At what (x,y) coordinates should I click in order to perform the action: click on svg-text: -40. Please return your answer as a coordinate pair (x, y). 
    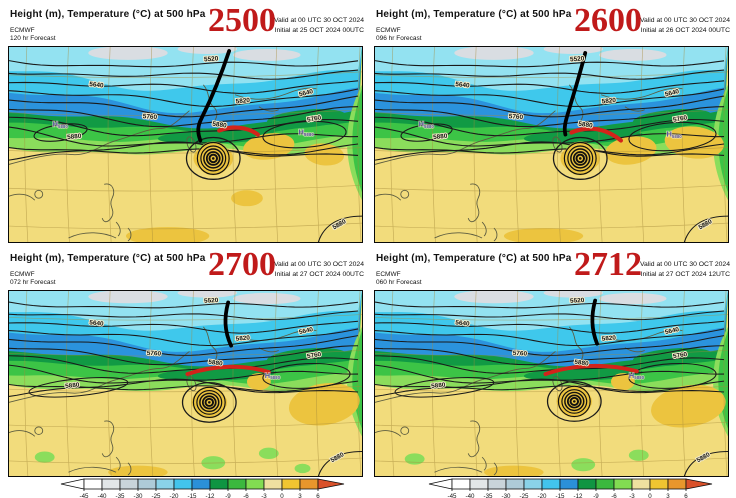
    Looking at the image, I should click on (103, 495).